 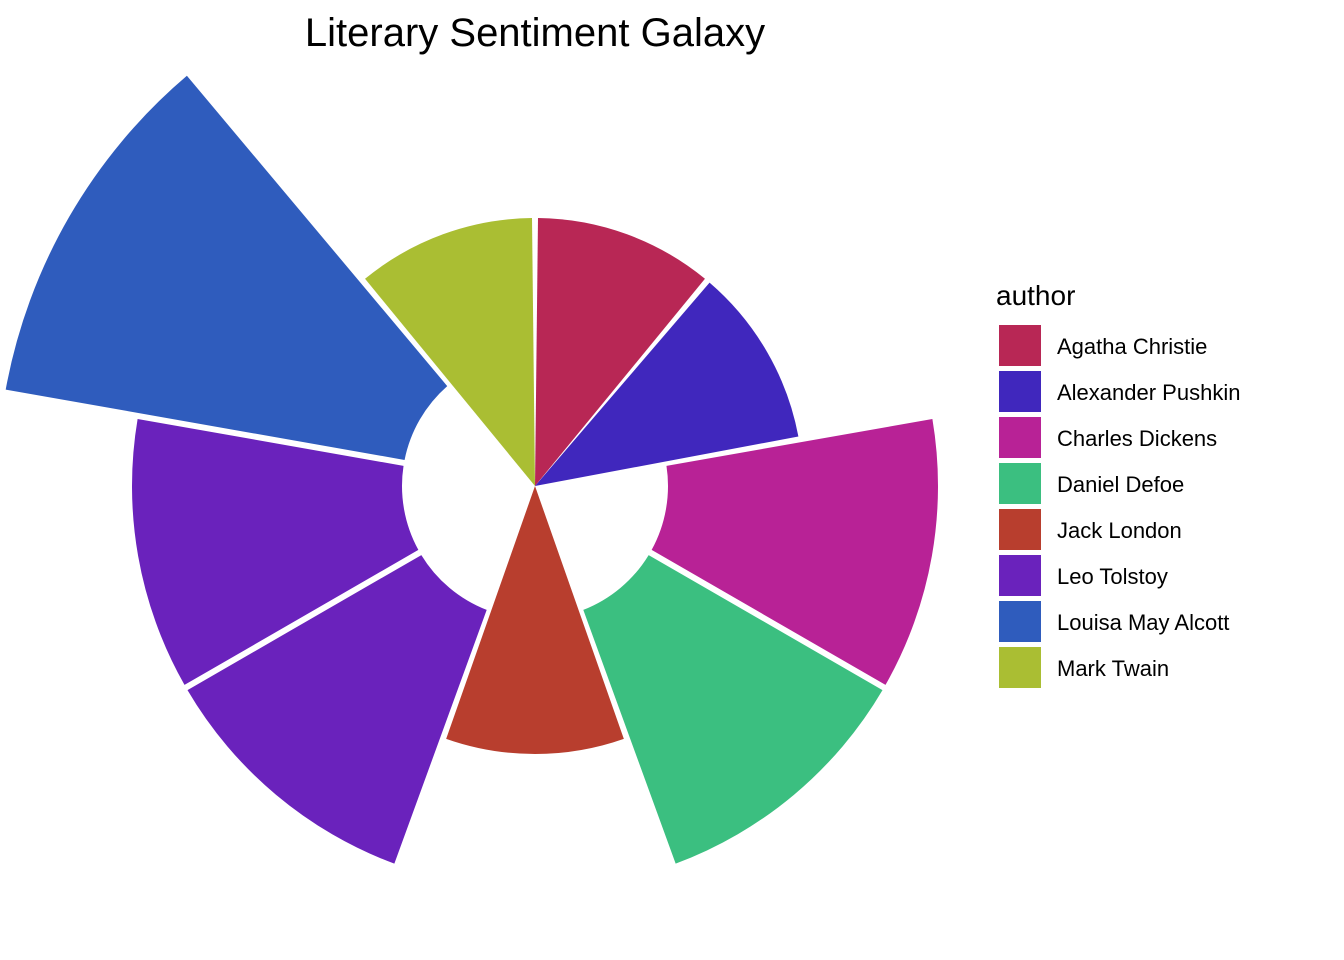 I want to click on legend-item: Charles Dickens, so click(x=1108, y=437).